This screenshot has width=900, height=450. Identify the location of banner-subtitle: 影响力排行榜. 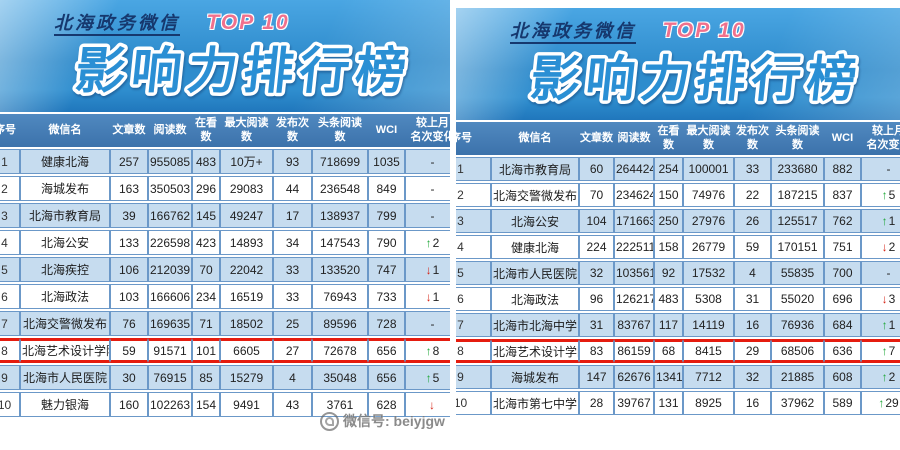
(244, 71).